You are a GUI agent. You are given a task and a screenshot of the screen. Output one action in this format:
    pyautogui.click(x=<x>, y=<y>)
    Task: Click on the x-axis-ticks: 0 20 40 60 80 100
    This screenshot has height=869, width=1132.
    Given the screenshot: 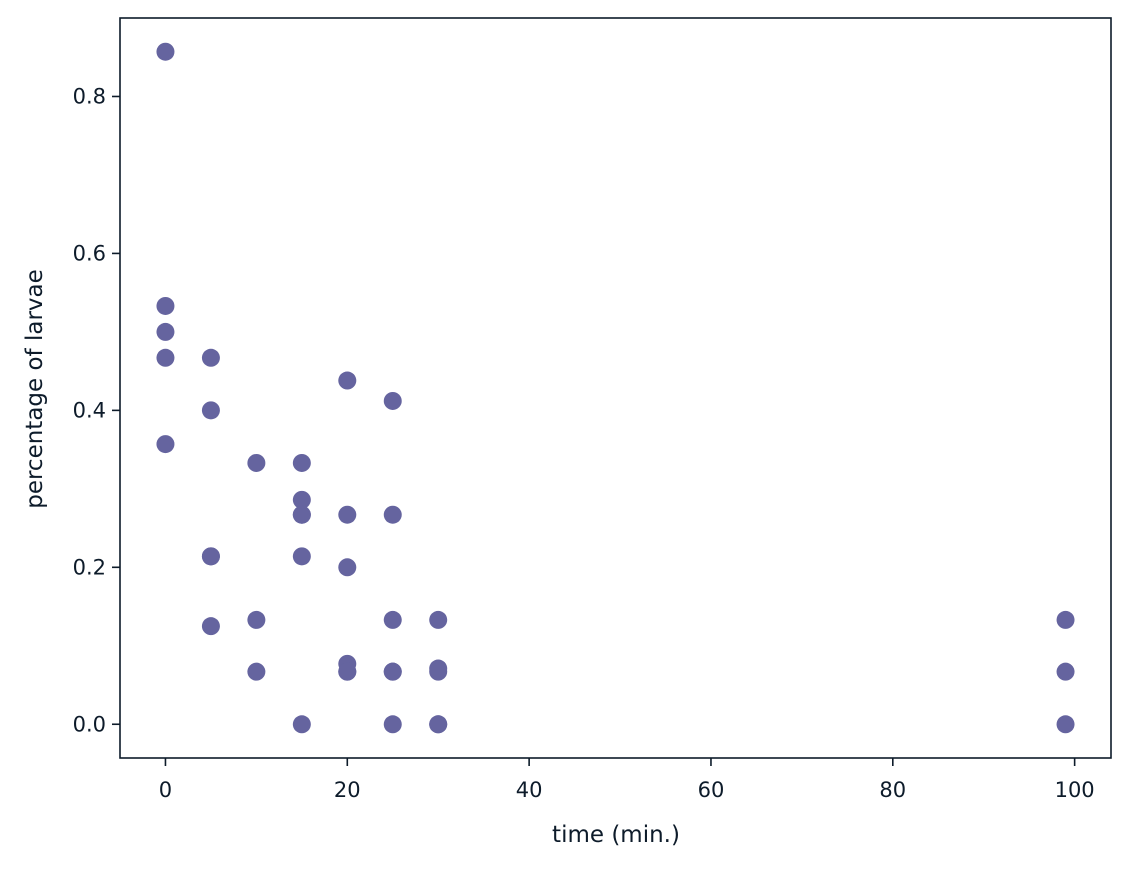 What is the action you would take?
    pyautogui.click(x=627, y=780)
    